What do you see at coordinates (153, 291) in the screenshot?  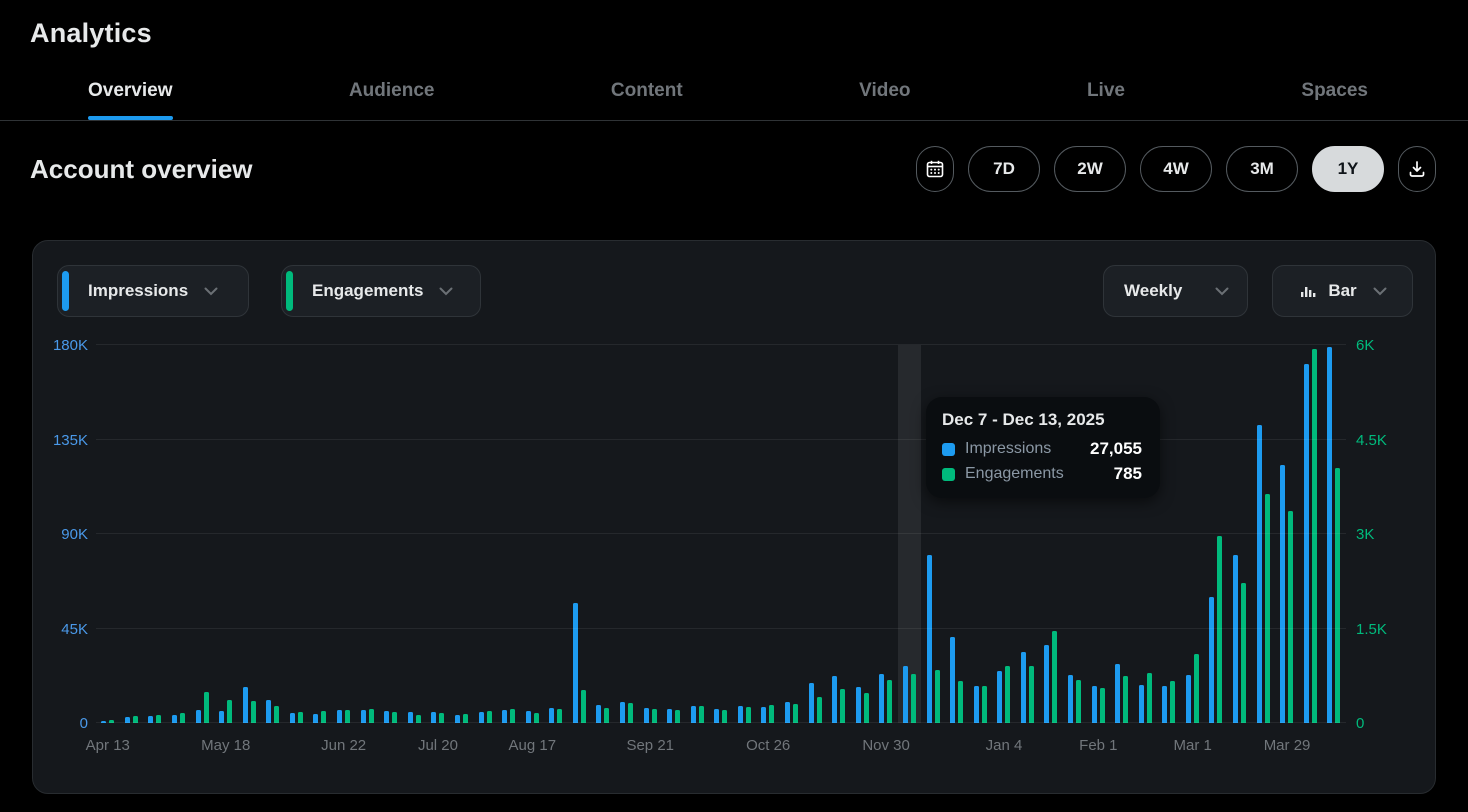 I see `metric-dropdown-impressions: Impressions` at bounding box center [153, 291].